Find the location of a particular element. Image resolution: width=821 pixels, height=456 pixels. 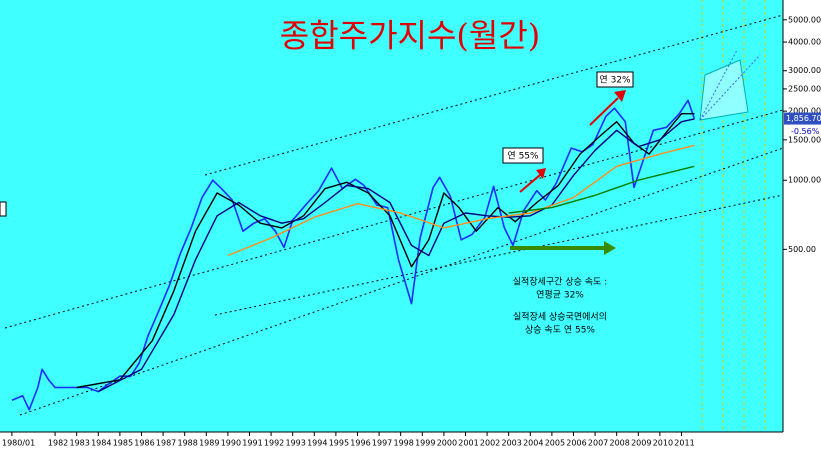

x-tick-label: 2002 is located at coordinates (490, 443).